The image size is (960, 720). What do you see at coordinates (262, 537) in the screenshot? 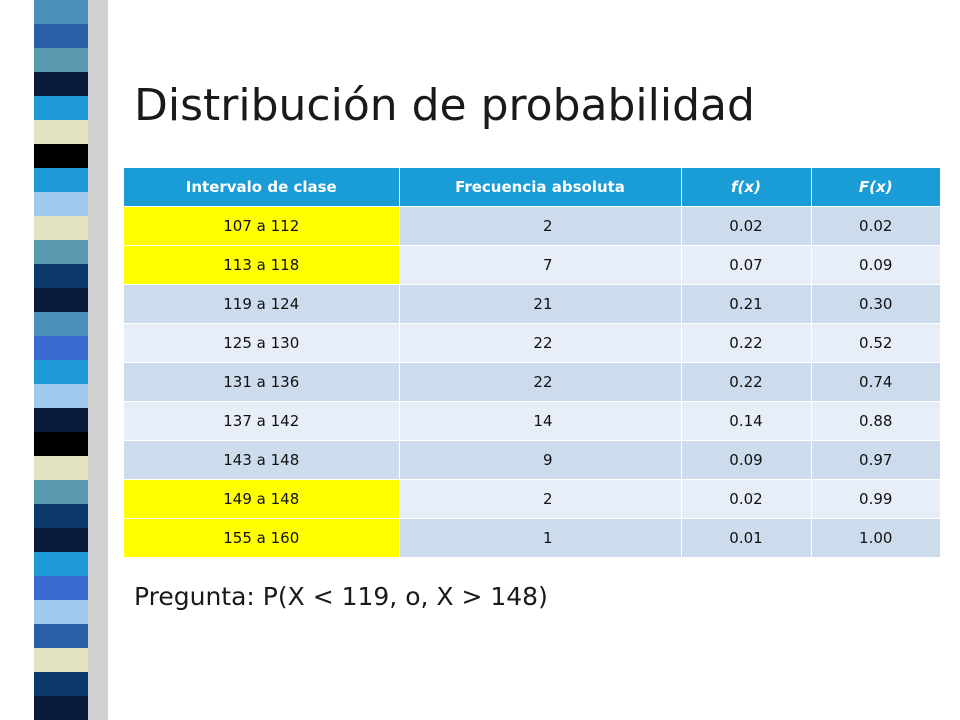
I see `cell-interval: 155 a 160` at bounding box center [262, 537].